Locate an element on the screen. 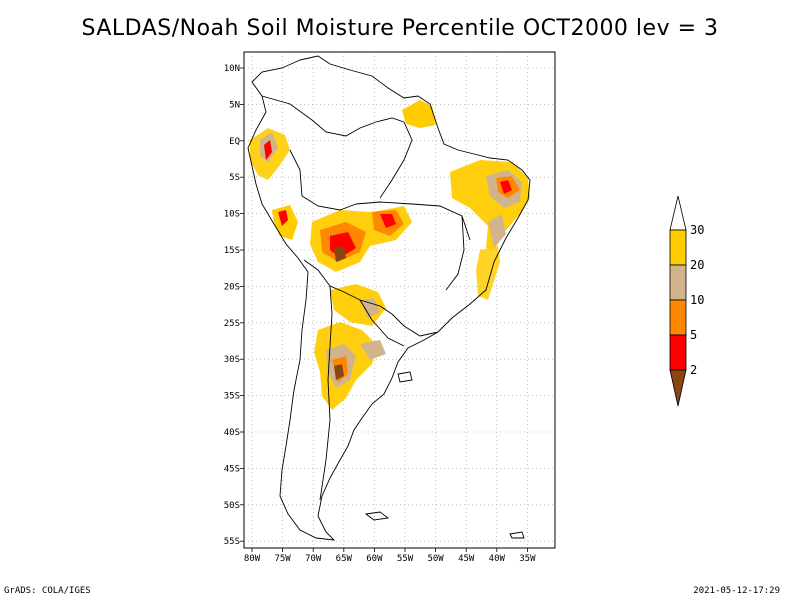  longitude-tick-label: 55W is located at coordinates (405, 559).